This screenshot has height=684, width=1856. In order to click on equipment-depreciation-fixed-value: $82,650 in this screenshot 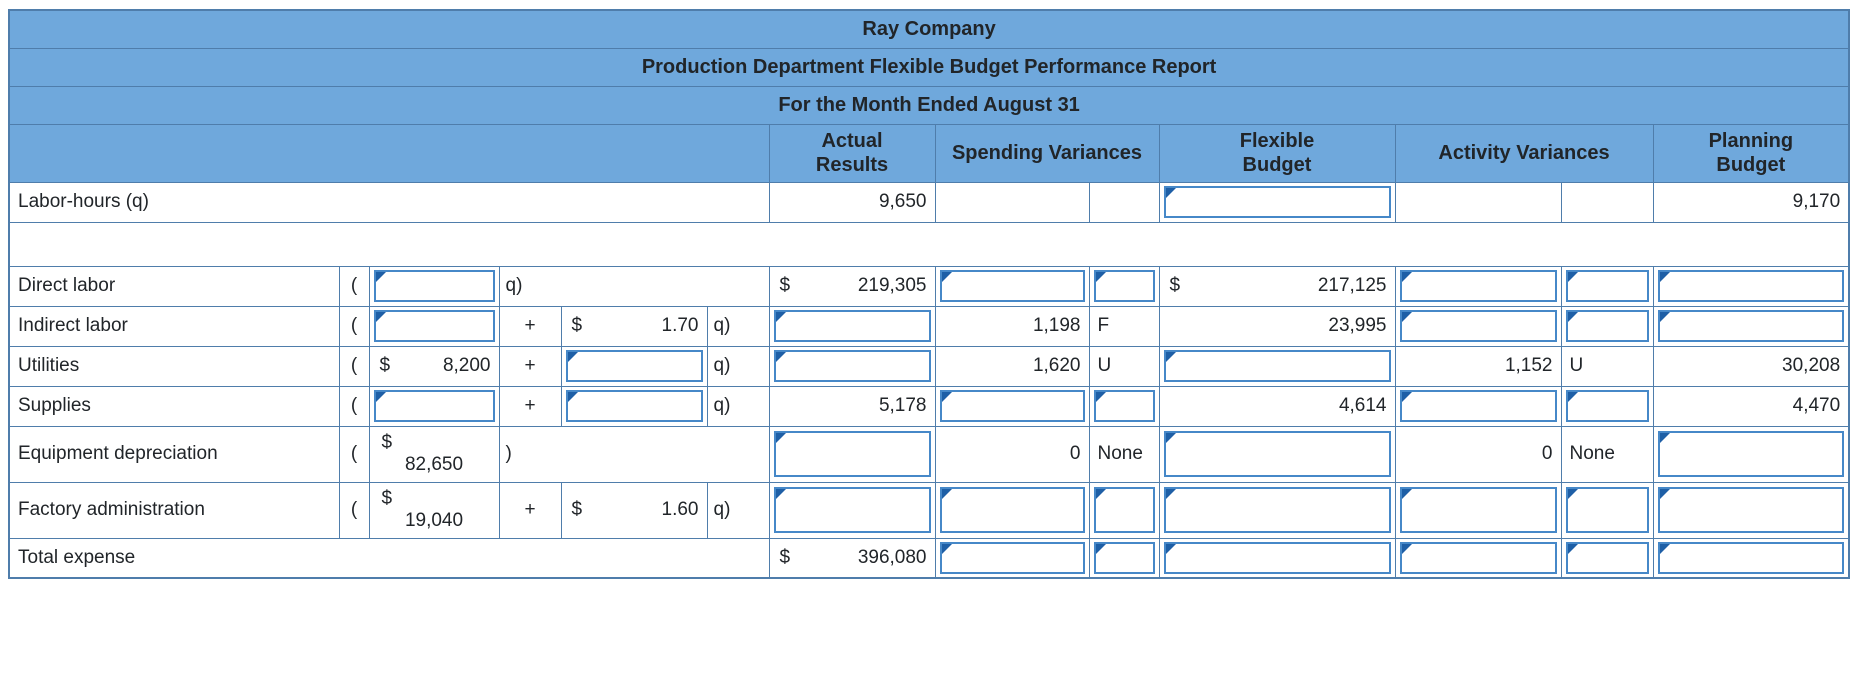, I will do `click(434, 454)`.